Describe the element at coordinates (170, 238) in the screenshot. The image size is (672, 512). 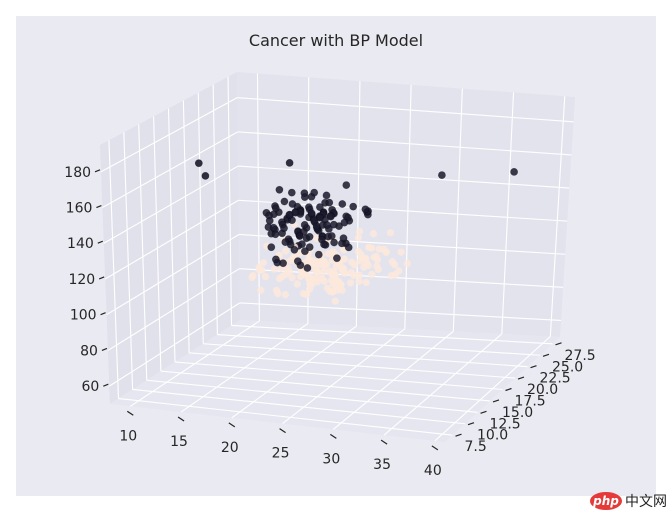
I see `left-pane` at that location.